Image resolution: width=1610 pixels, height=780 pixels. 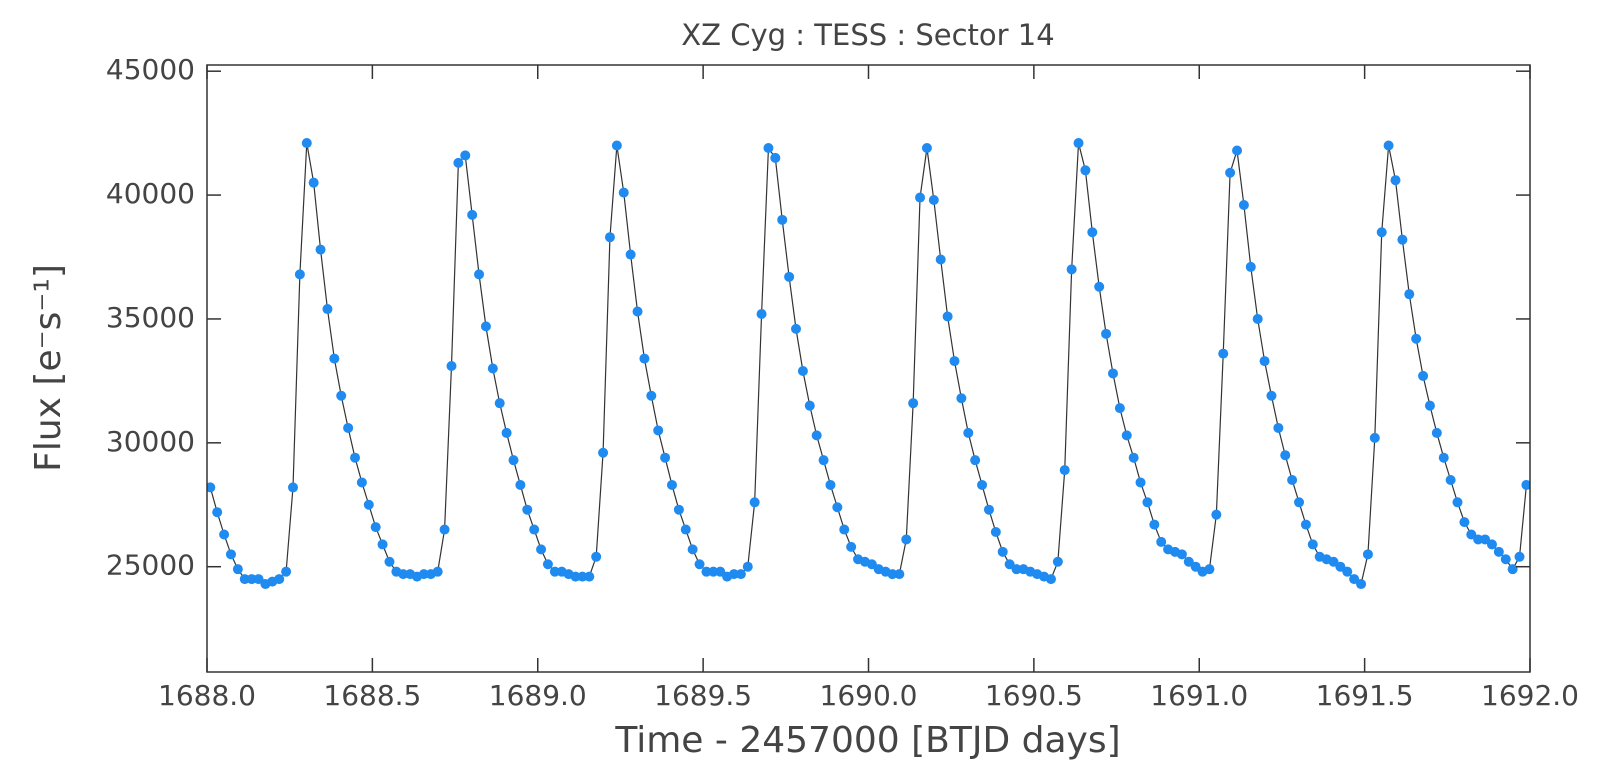 I want to click on y-tick-label: 45000, so click(x=150, y=69).